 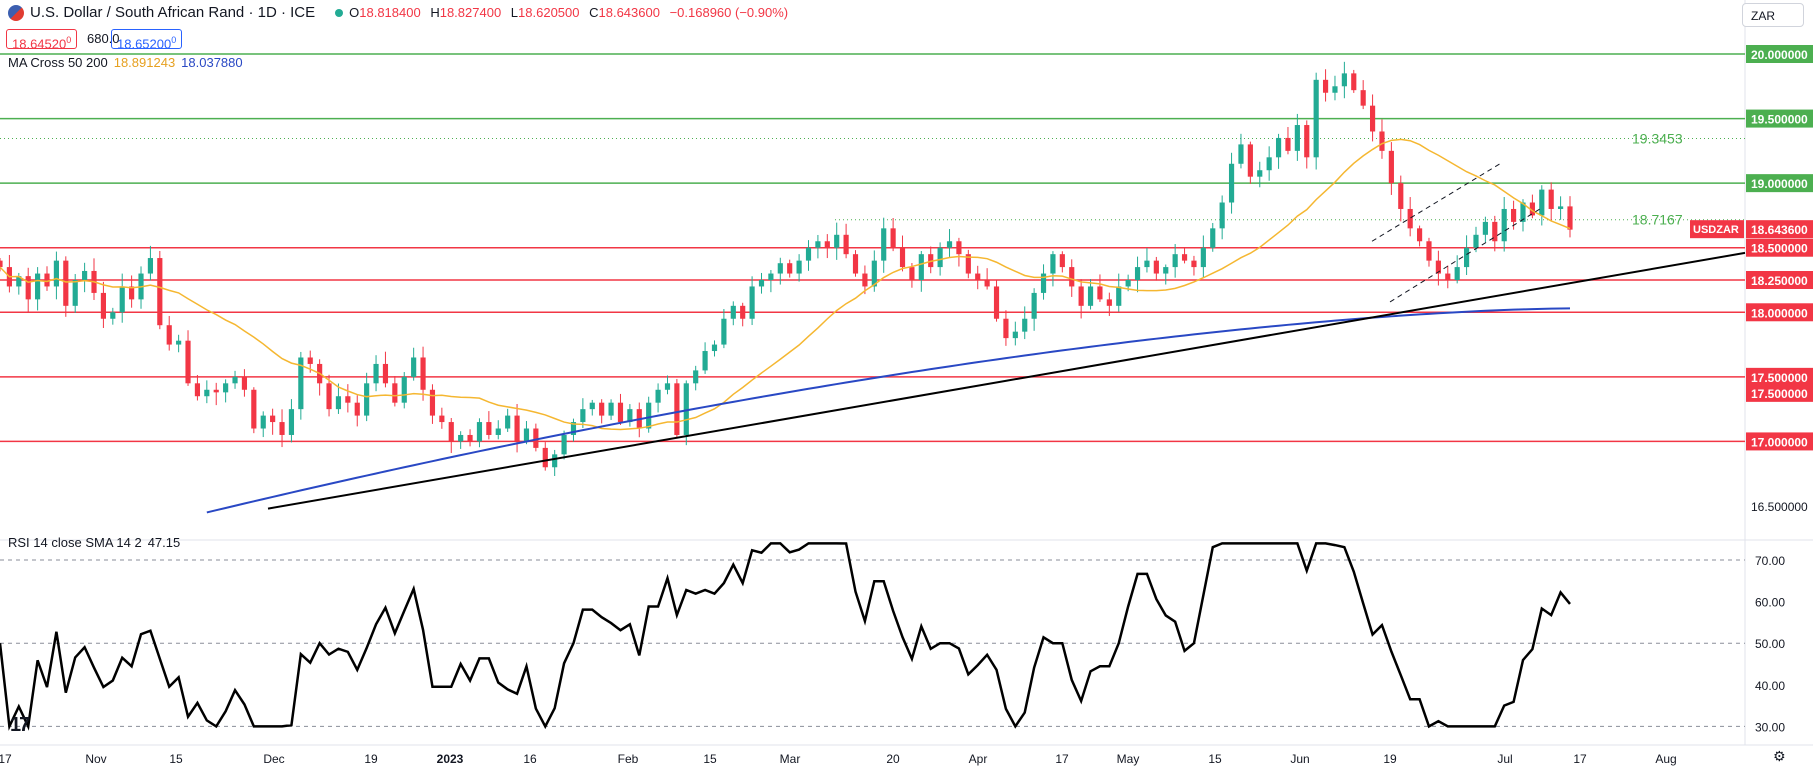 I want to click on rsi-legend: RSI 14 close SMA 14 2 47.15, so click(x=94, y=542).